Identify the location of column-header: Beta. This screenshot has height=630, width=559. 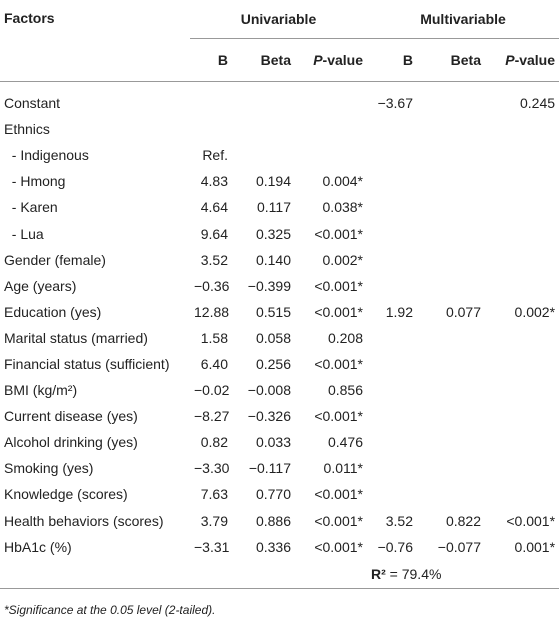
(451, 60).